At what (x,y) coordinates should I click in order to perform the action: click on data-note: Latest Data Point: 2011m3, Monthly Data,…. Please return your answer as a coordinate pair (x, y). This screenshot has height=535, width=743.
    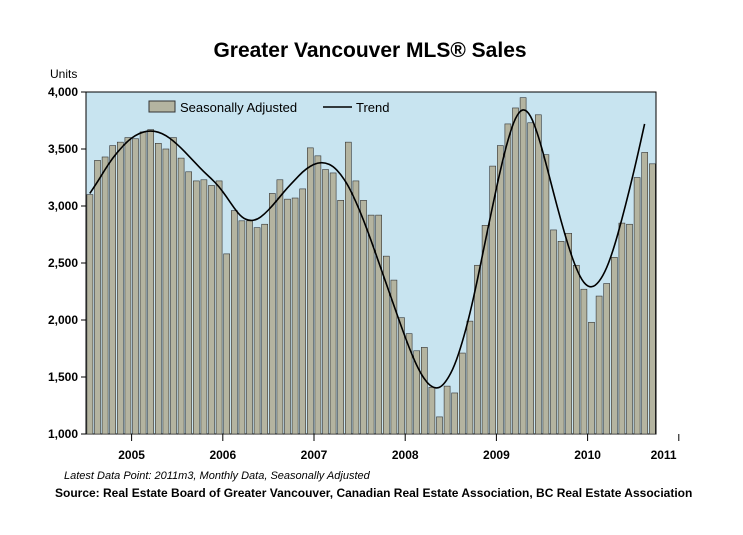
    Looking at the image, I should click on (217, 476).